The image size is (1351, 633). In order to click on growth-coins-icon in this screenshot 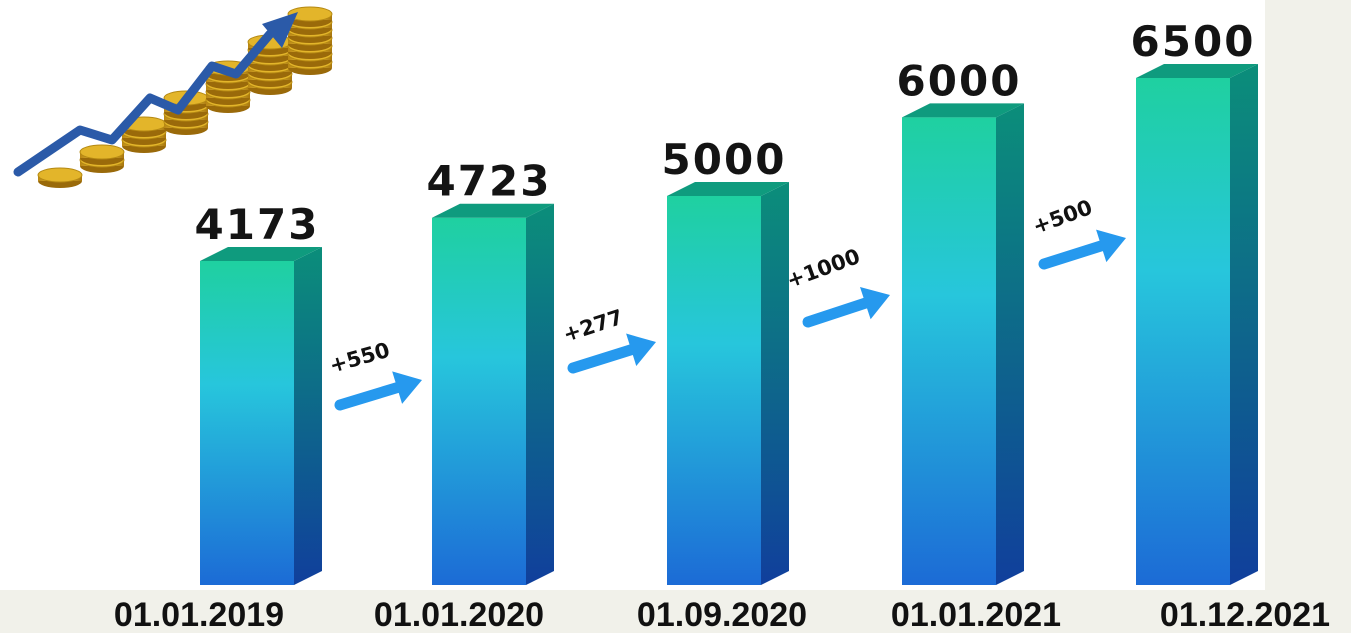, I will do `click(173, 97)`.